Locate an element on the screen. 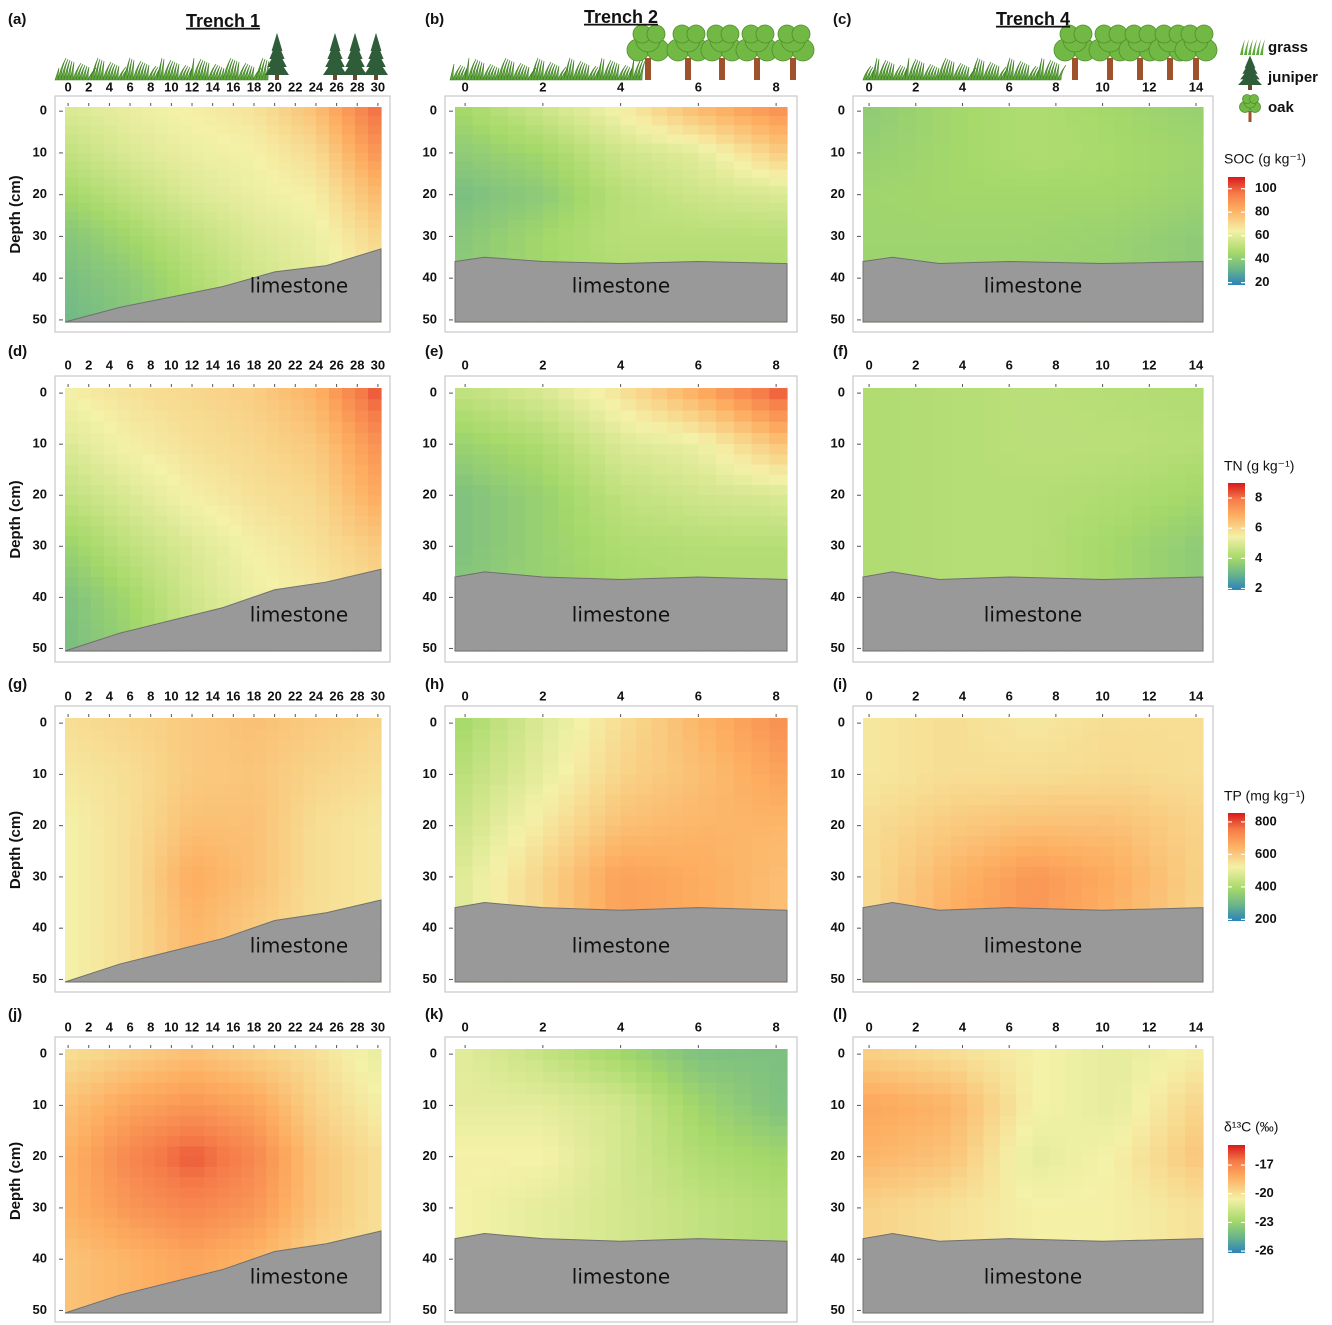  x-tick-label: 24 is located at coordinates (316, 695).